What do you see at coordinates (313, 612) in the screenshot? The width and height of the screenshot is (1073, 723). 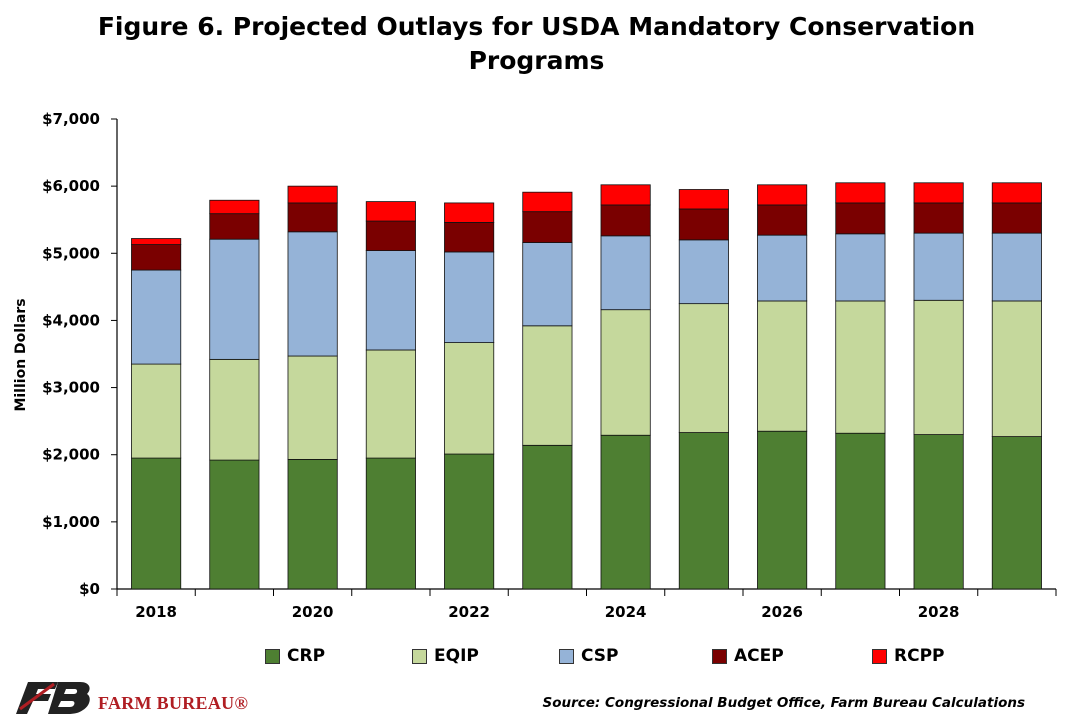 I see `x-tick-label: 2020` at bounding box center [313, 612].